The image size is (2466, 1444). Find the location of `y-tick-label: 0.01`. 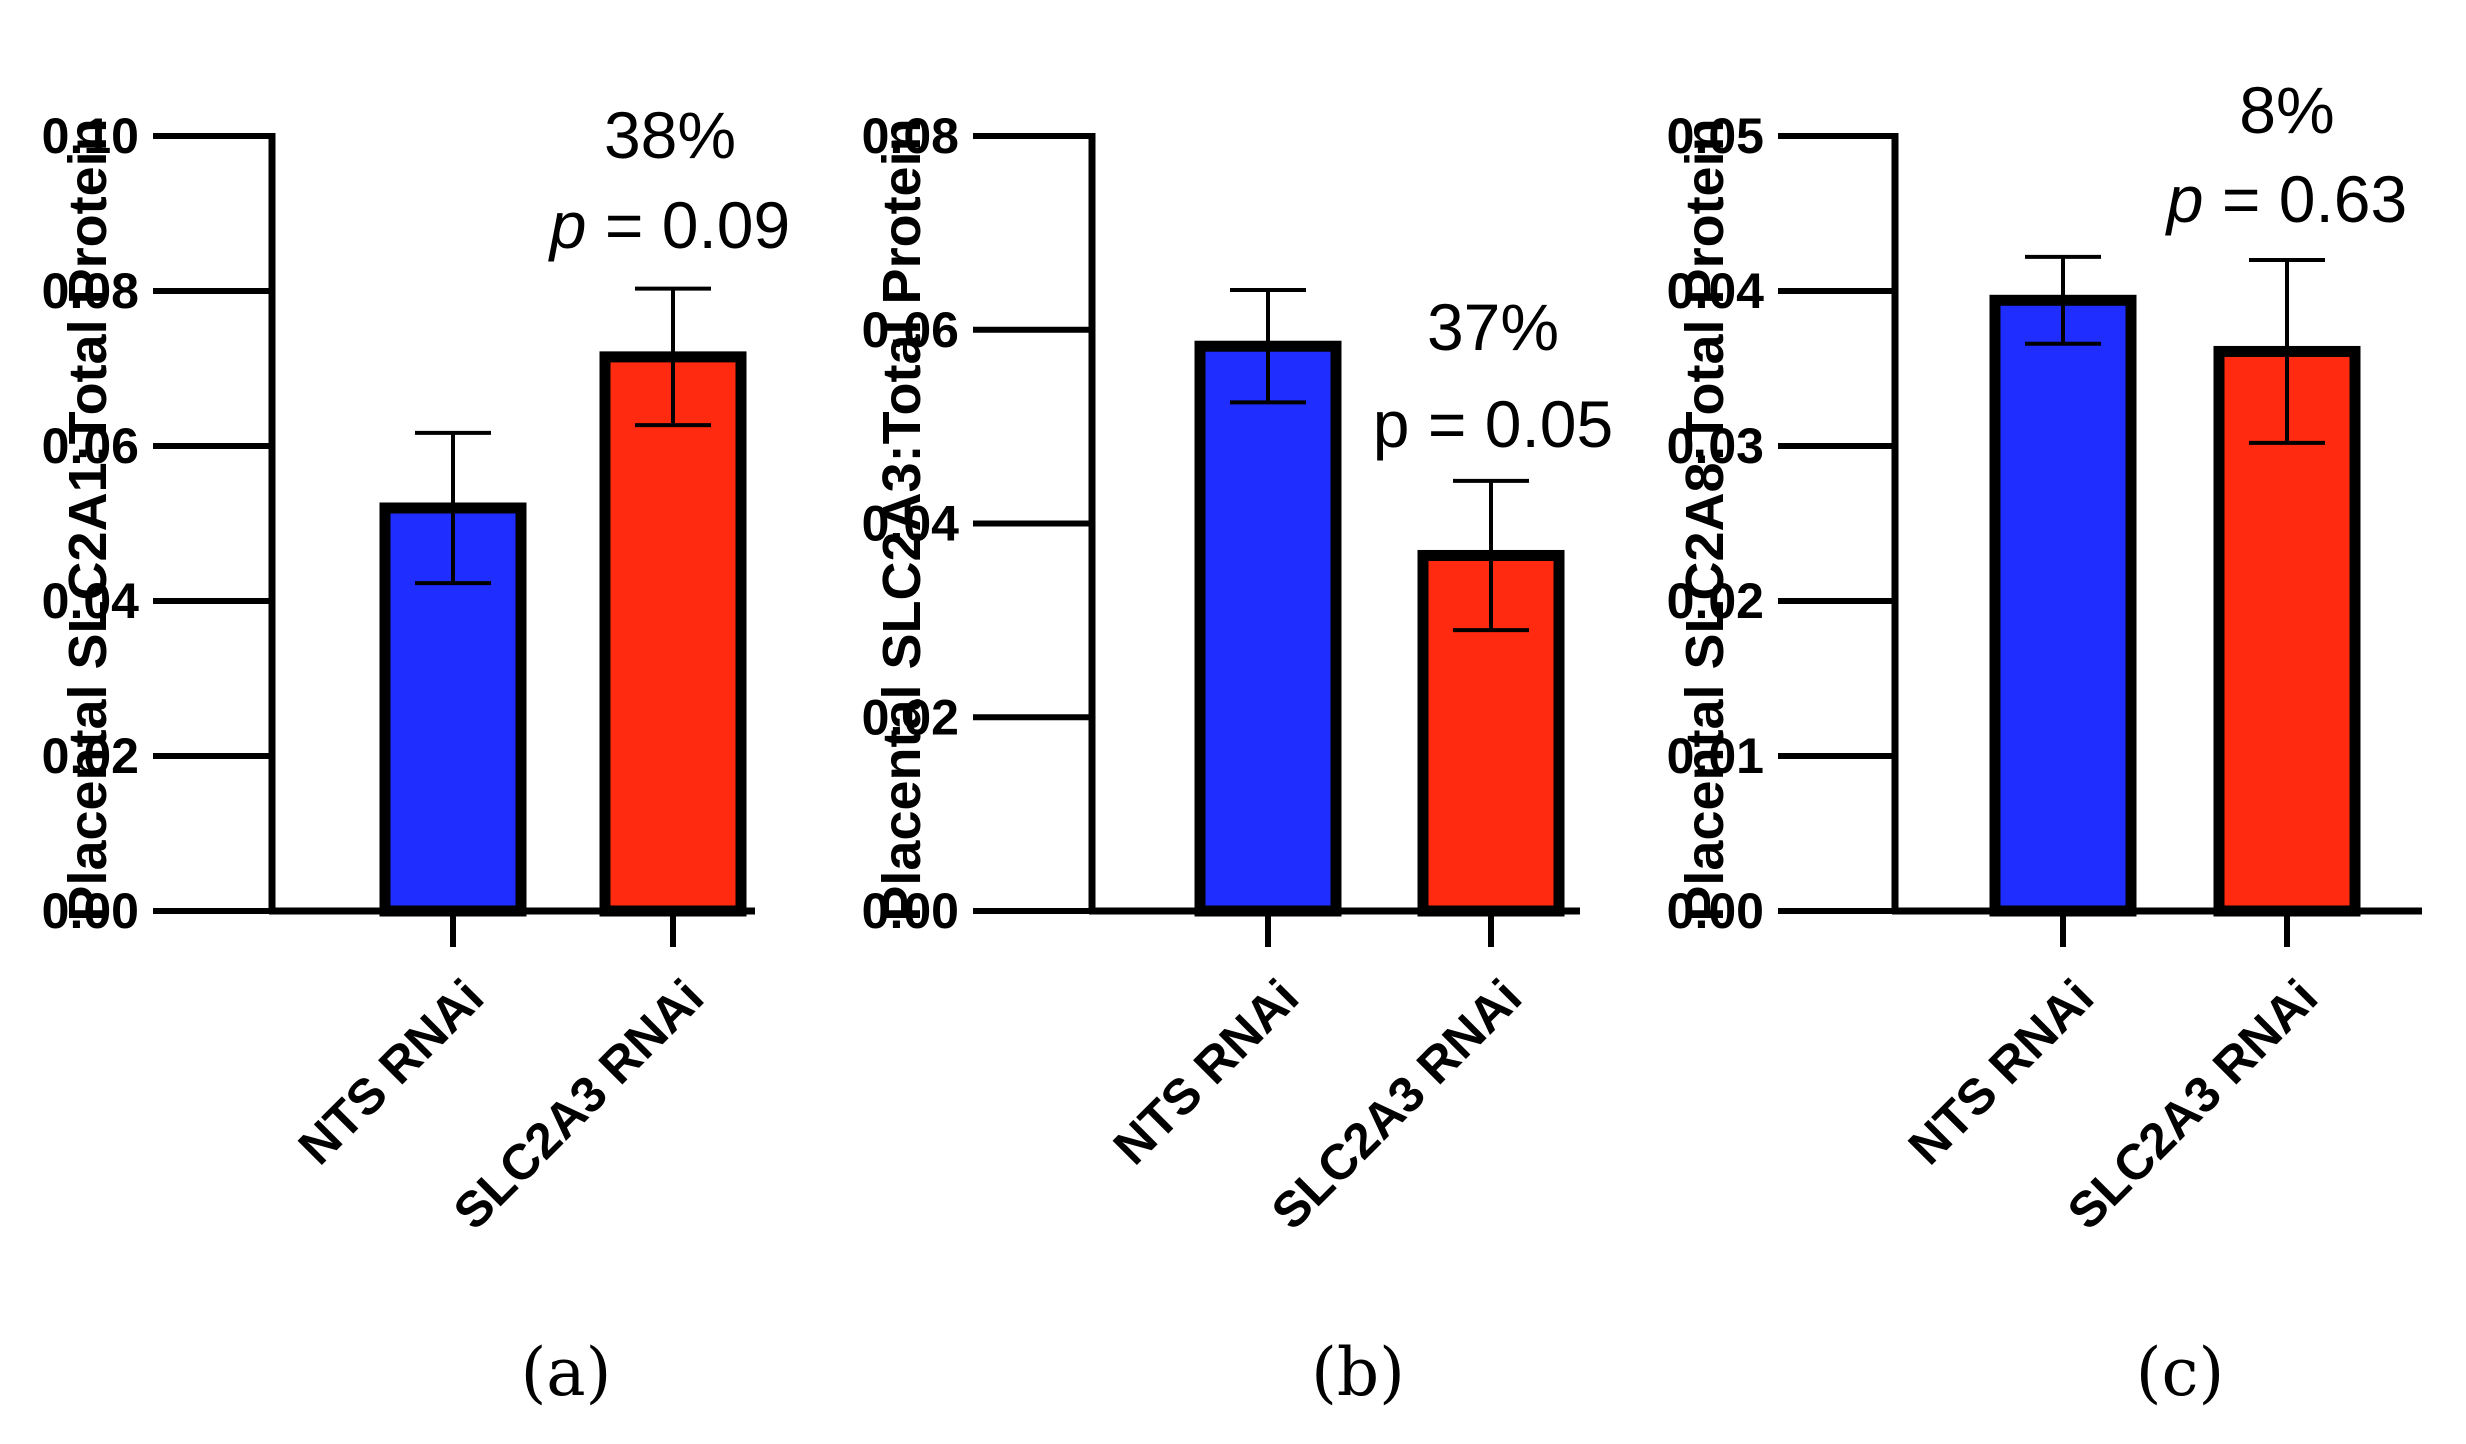

y-tick-label: 0.01 is located at coordinates (1715, 756).